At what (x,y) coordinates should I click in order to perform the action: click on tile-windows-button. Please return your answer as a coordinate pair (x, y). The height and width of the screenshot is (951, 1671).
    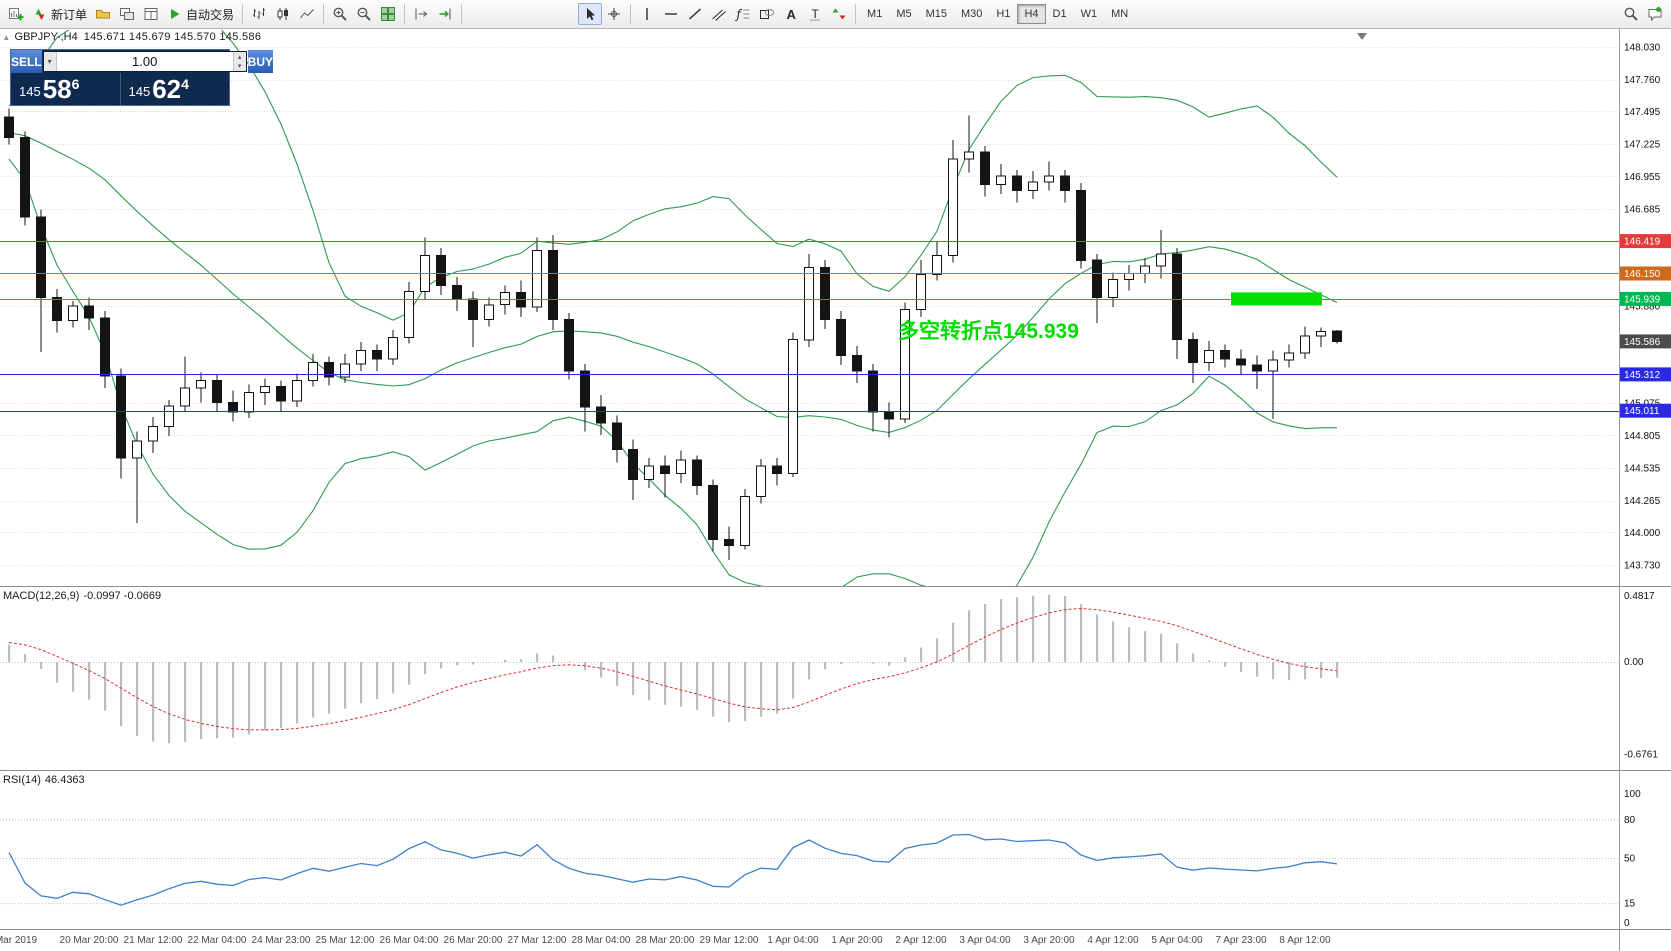
    Looking at the image, I should click on (388, 14).